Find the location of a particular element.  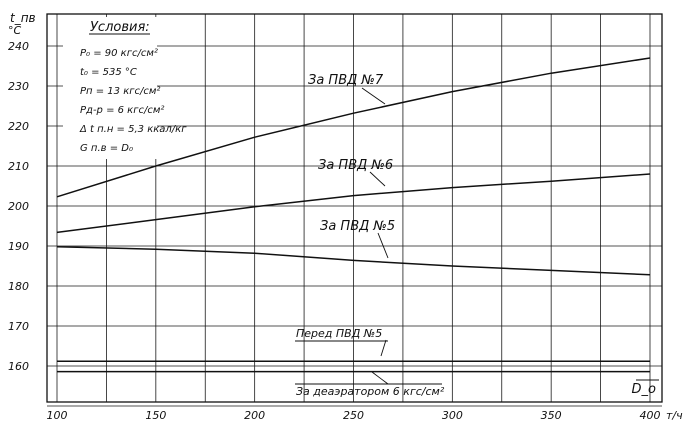

conditions-title: Условия: is located at coordinates (120, 27).